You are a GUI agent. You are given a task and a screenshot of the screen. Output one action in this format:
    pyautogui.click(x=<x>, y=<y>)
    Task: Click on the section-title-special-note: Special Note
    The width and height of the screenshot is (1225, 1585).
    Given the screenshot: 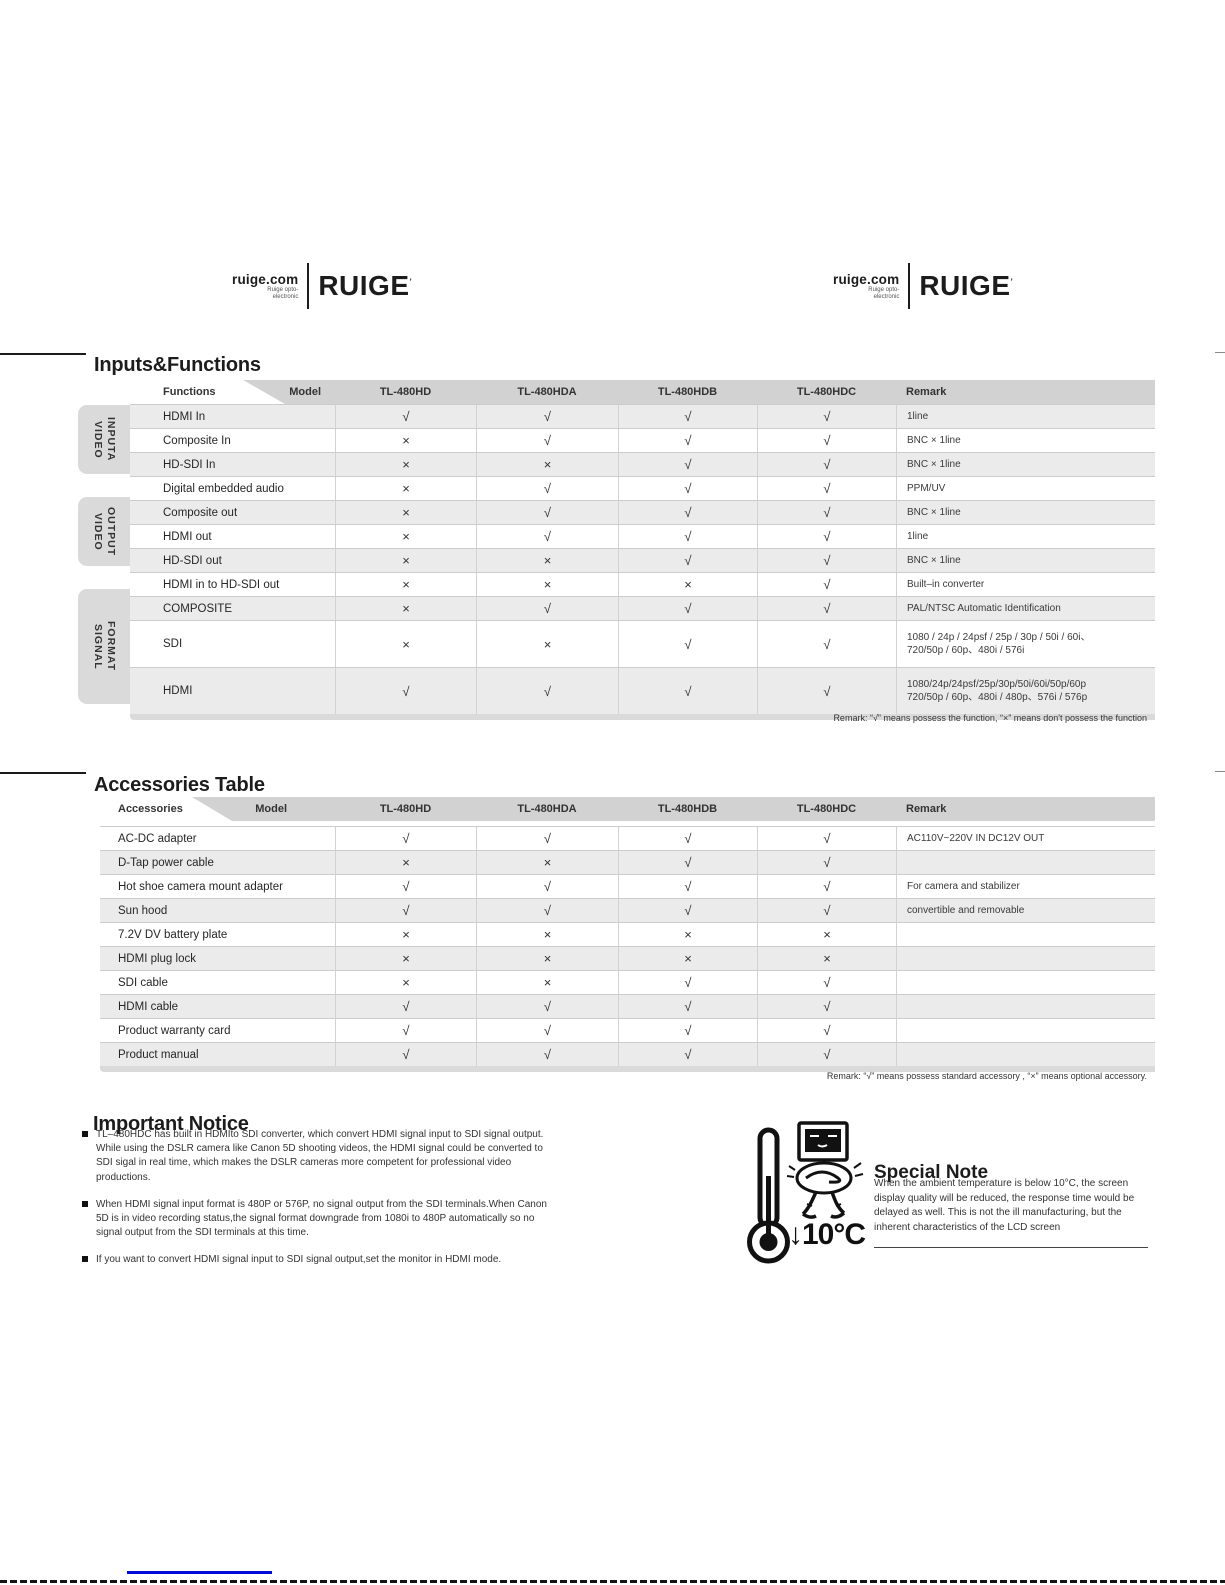 What is the action you would take?
    pyautogui.click(x=931, y=1172)
    